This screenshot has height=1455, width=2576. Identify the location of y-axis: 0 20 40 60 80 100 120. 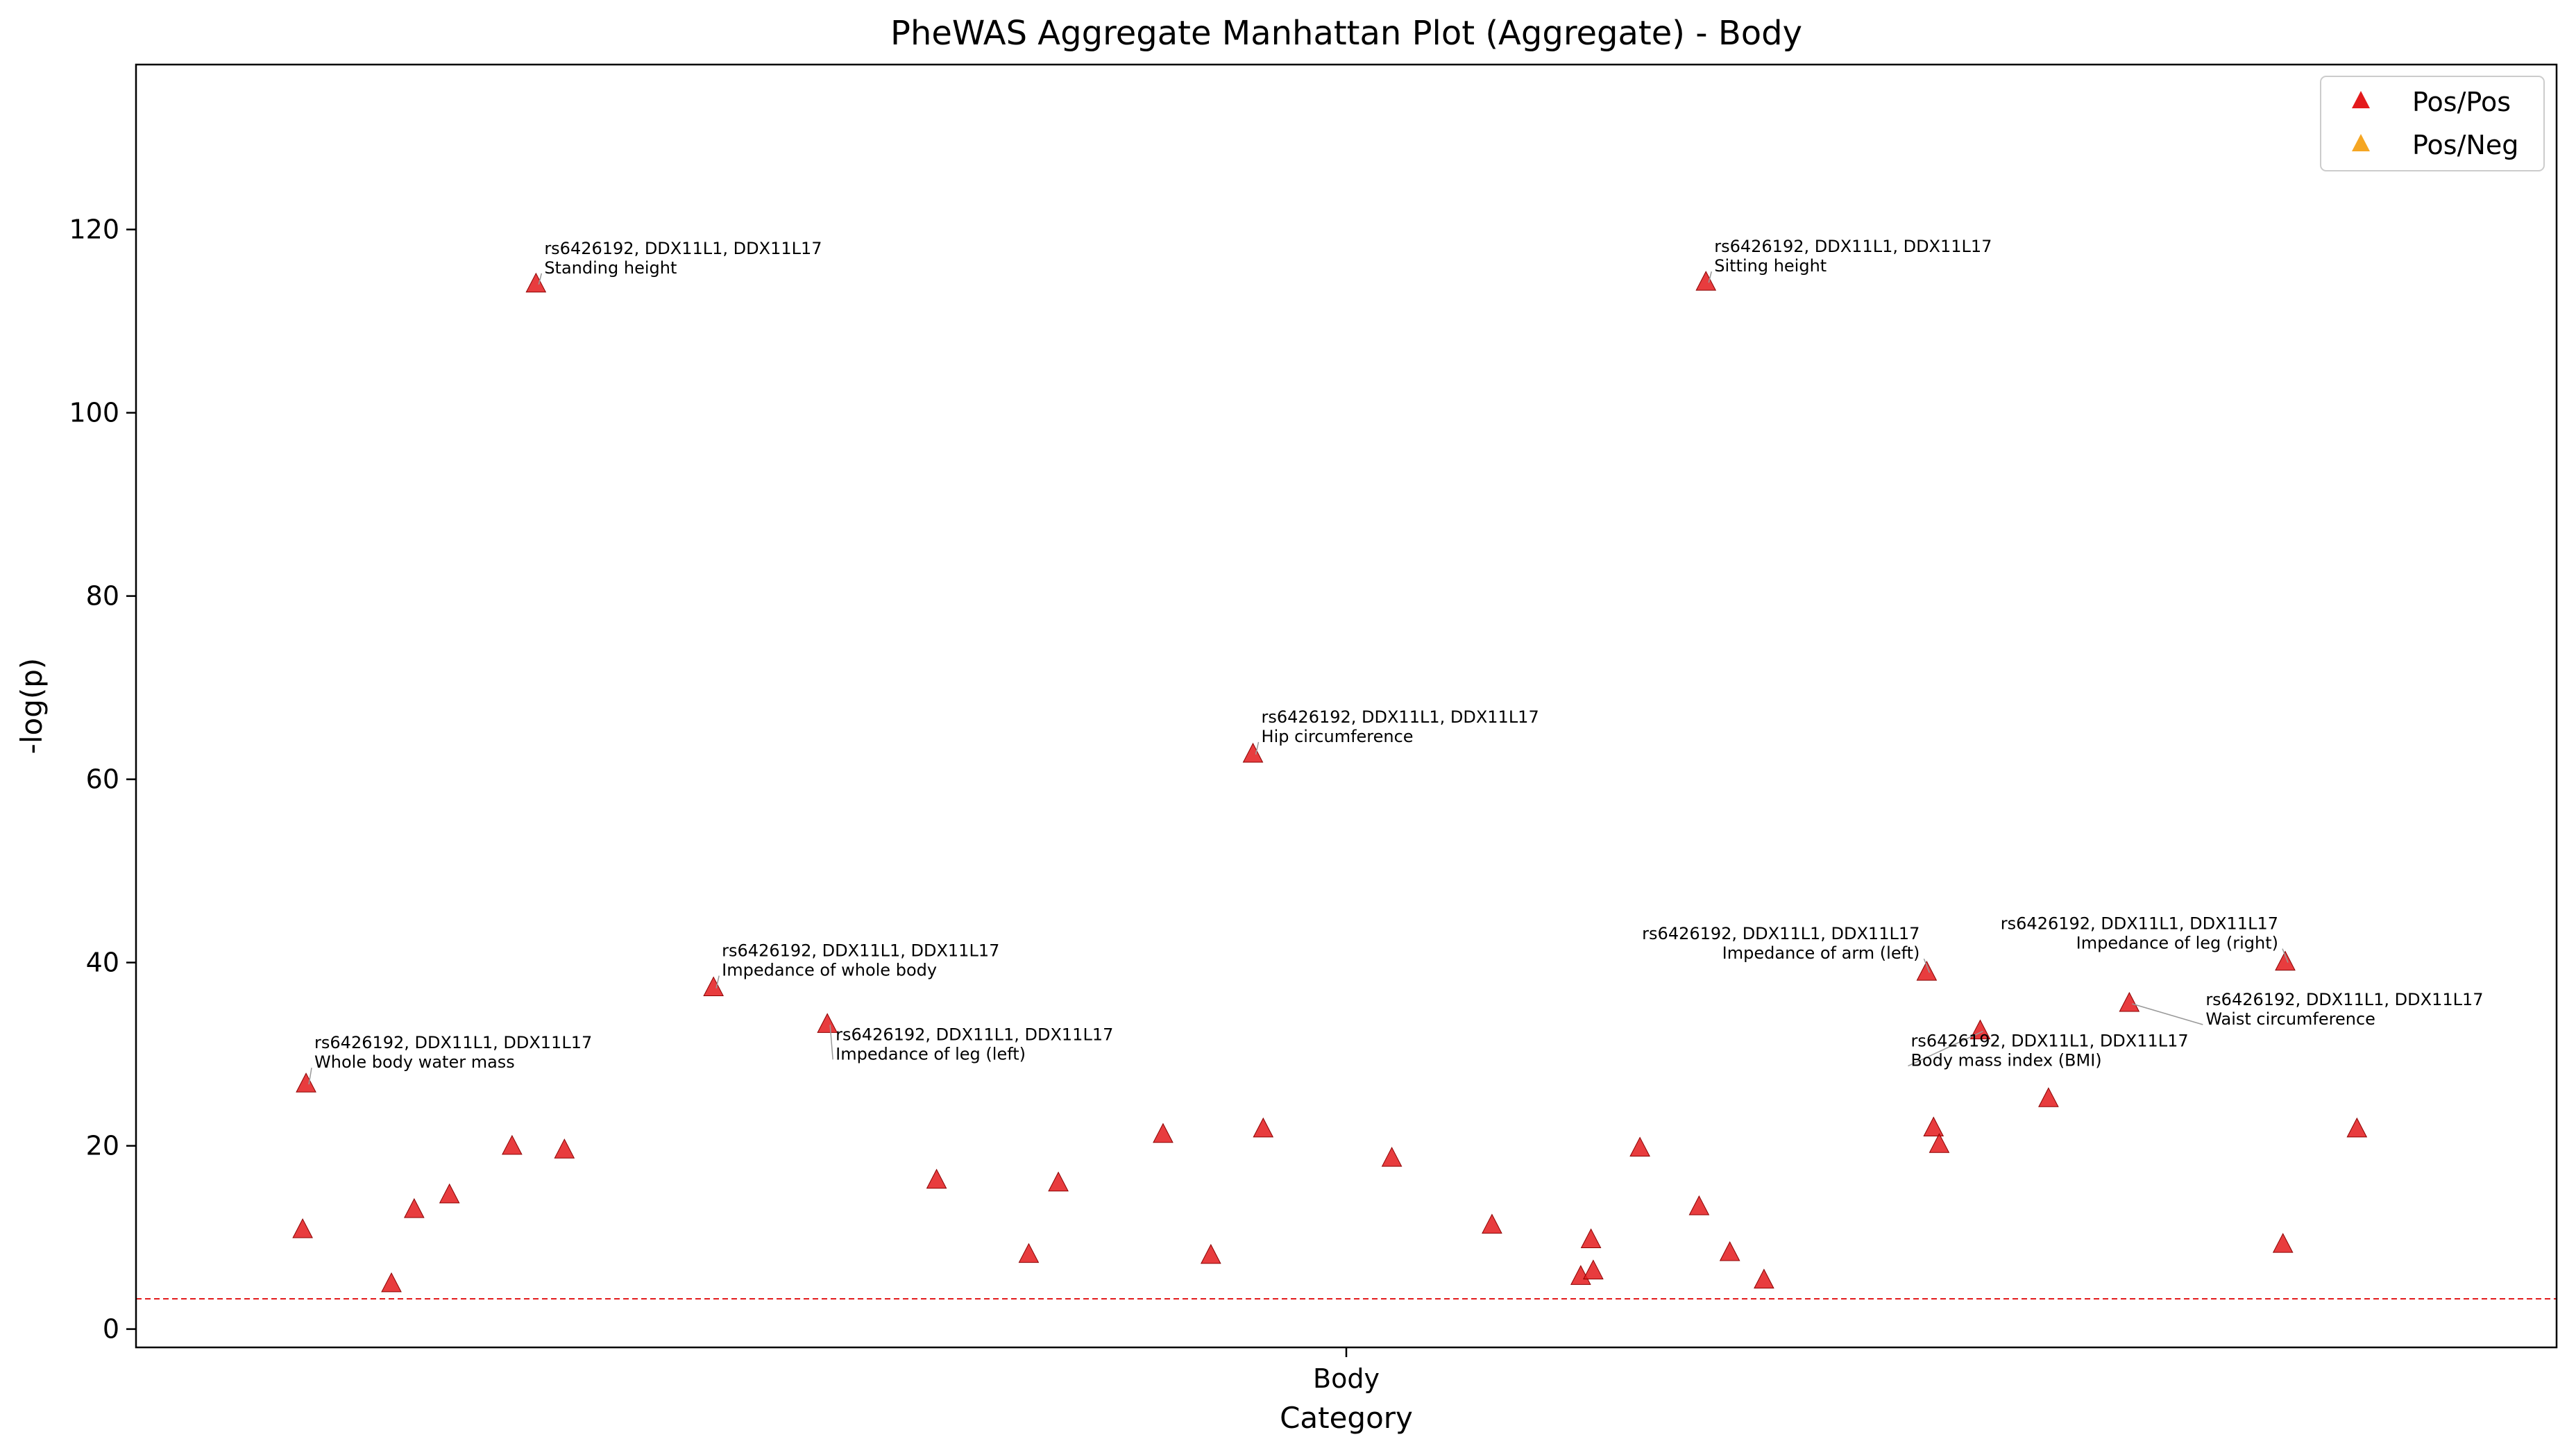
(103, 780).